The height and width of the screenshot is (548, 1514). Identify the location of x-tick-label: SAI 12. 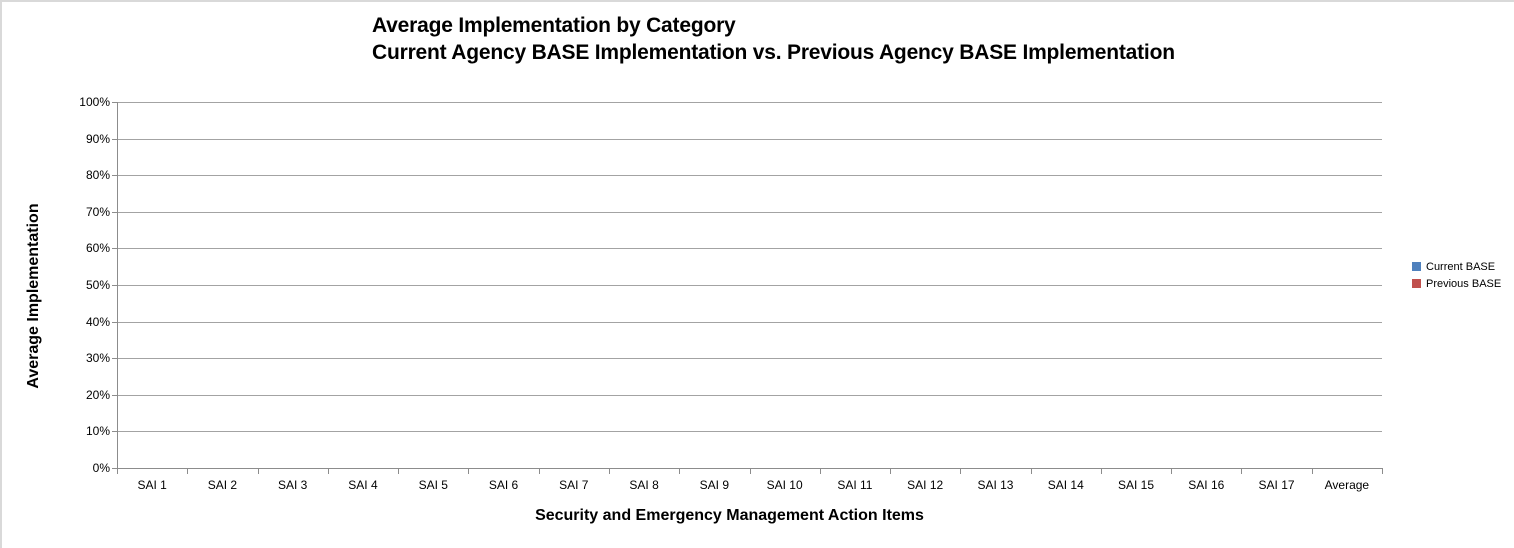
(925, 485).